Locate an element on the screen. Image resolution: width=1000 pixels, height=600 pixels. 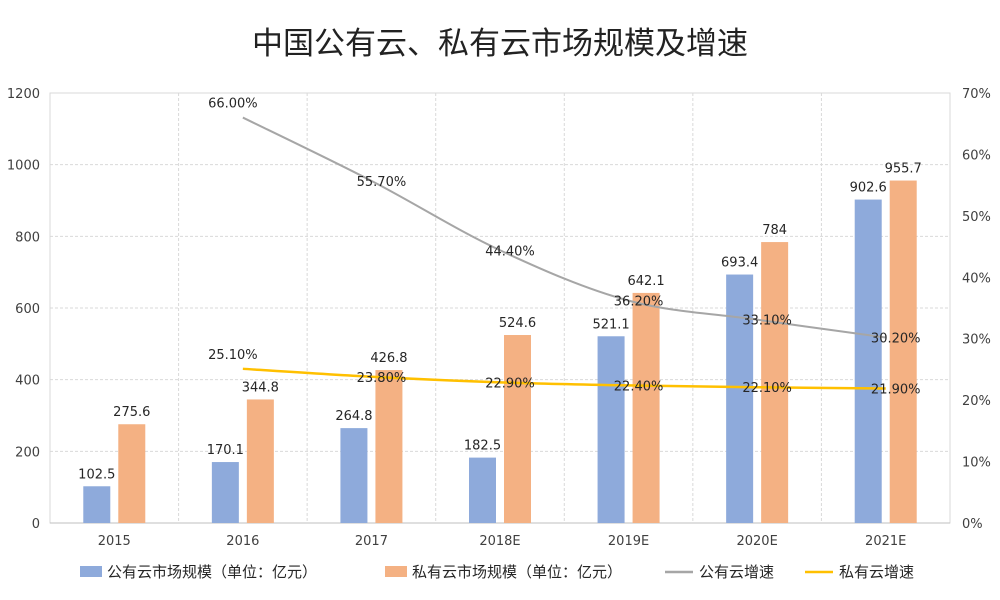
line-value-label: 30.20% is located at coordinates (896, 338).